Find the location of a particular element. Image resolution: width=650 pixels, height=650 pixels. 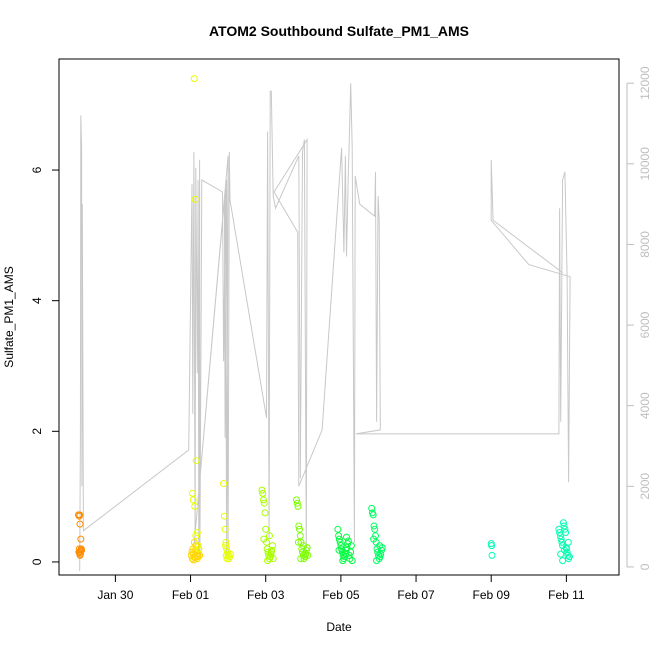

y2-tick-label: 4000 is located at coordinates (644, 405).